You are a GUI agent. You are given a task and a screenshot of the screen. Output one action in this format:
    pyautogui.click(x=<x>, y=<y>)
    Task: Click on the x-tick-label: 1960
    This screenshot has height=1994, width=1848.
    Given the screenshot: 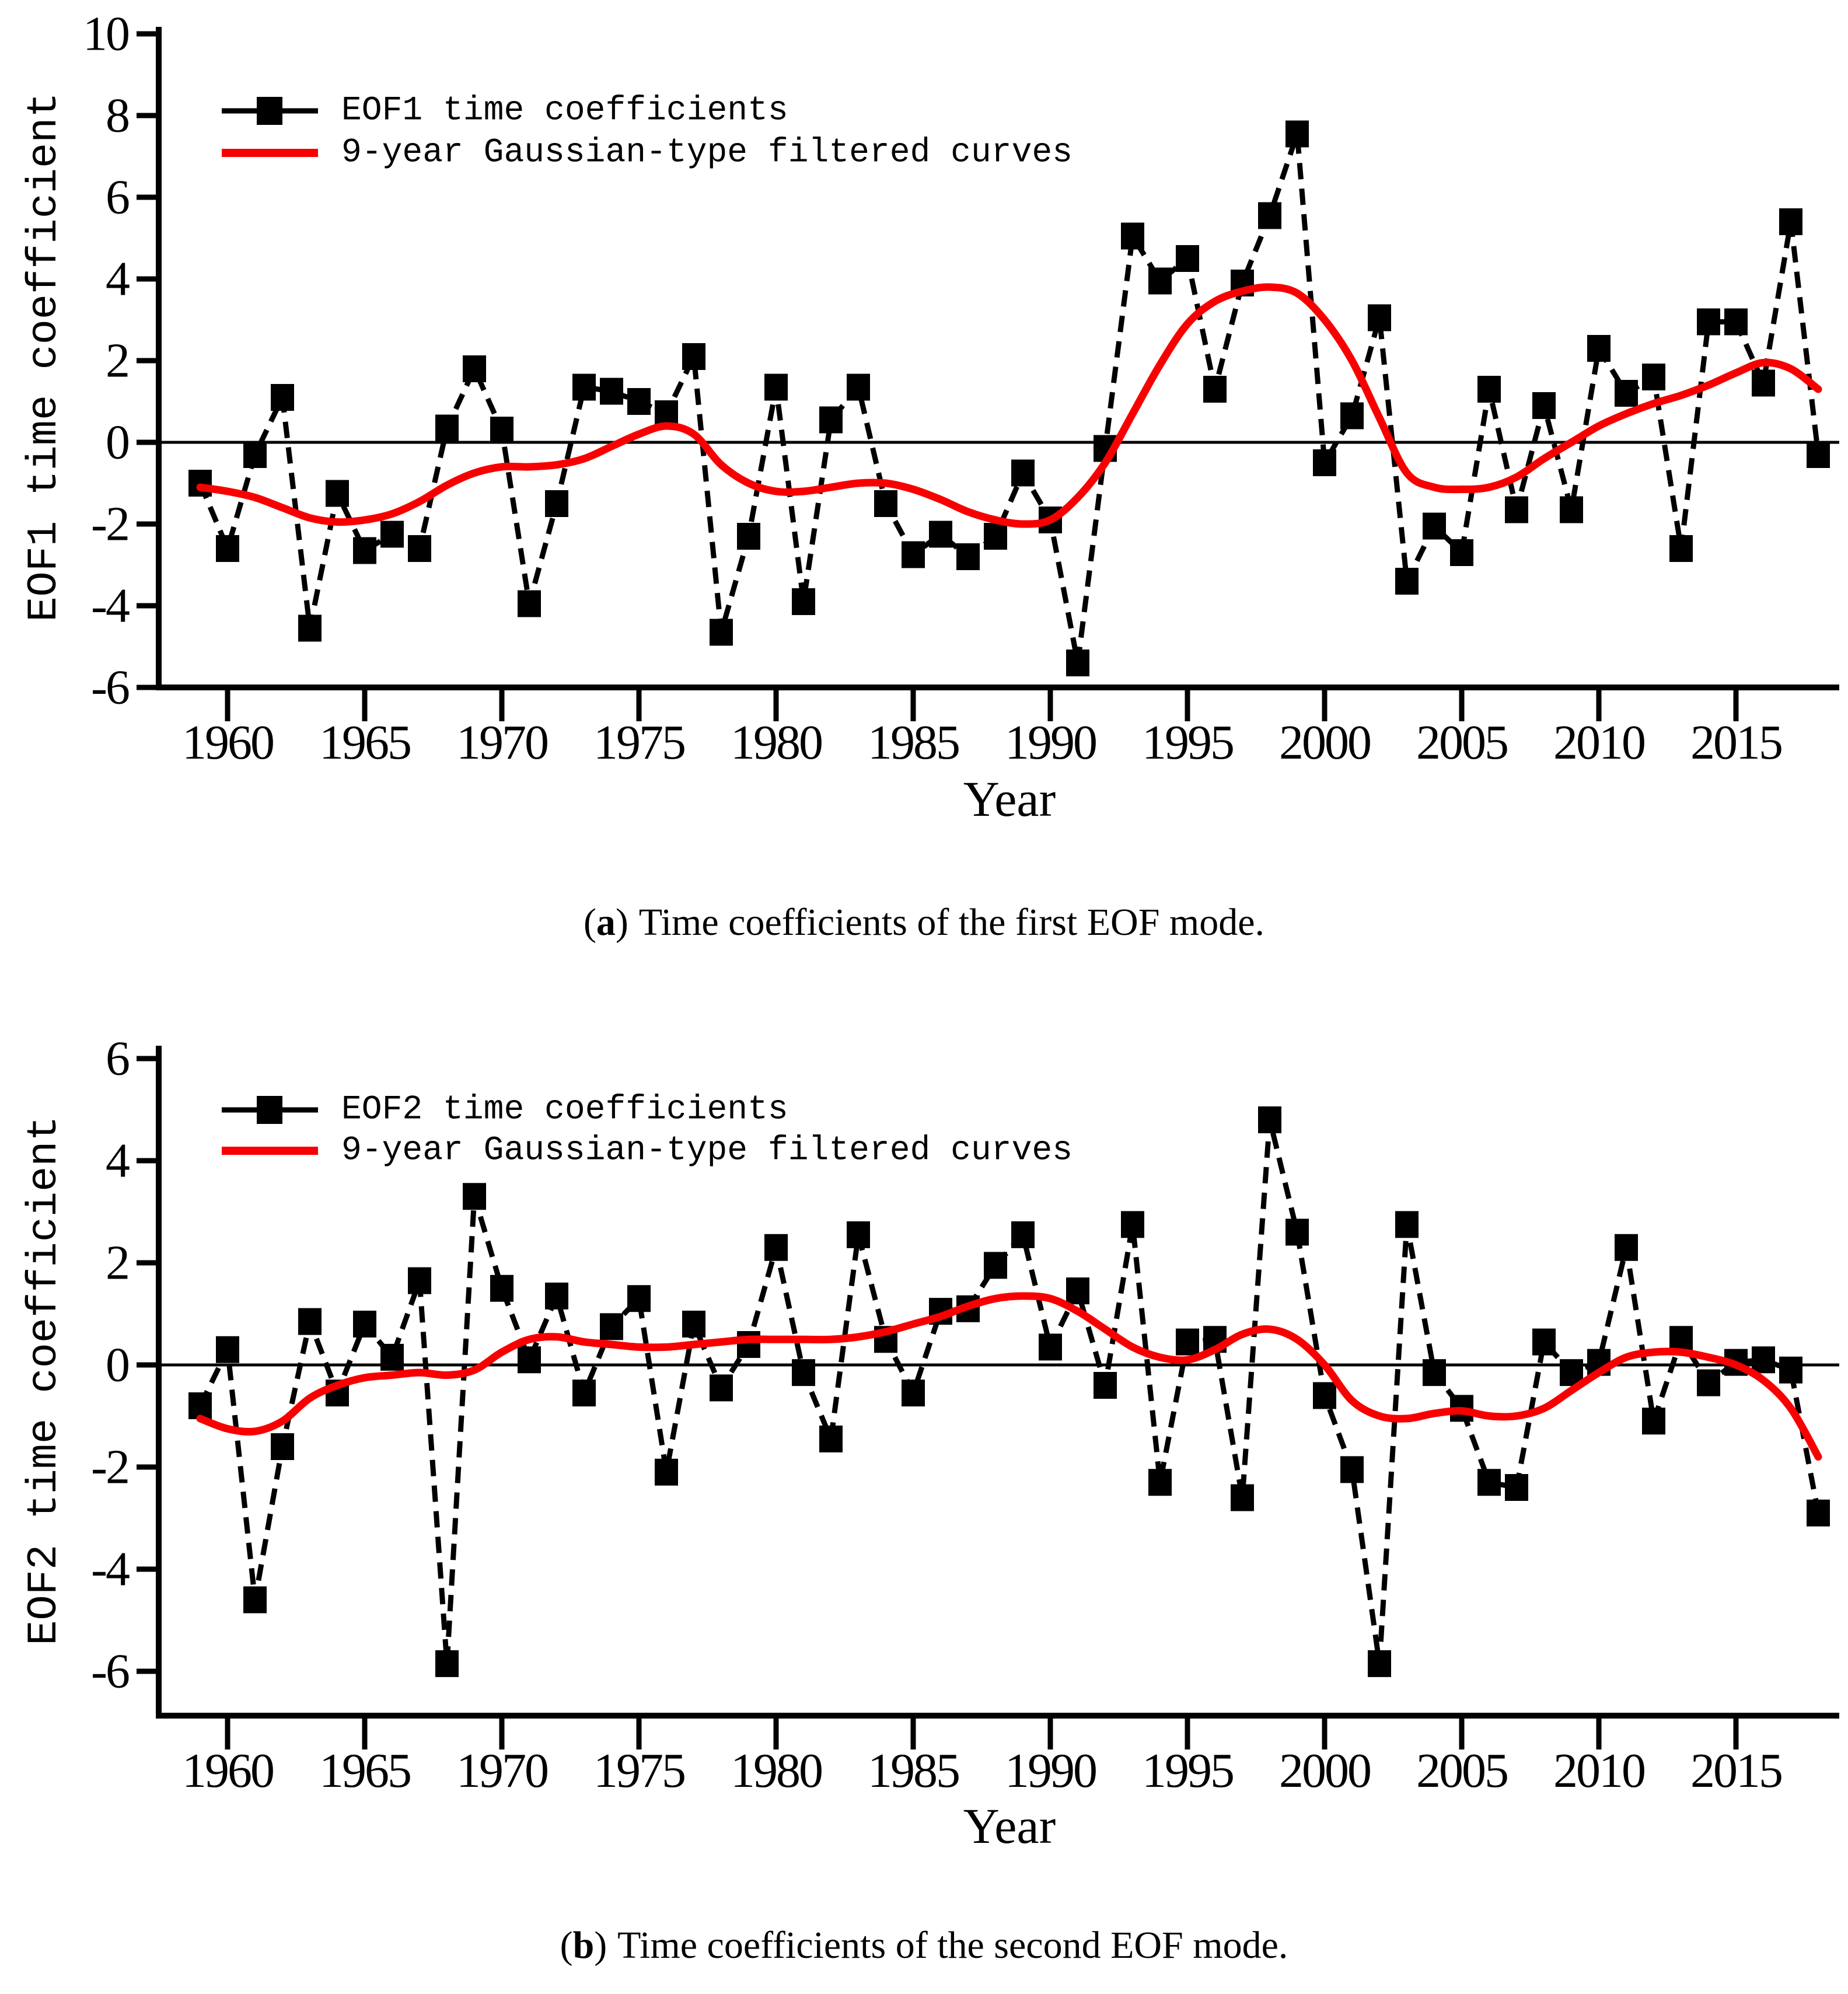 What is the action you would take?
    pyautogui.click(x=227, y=743)
    